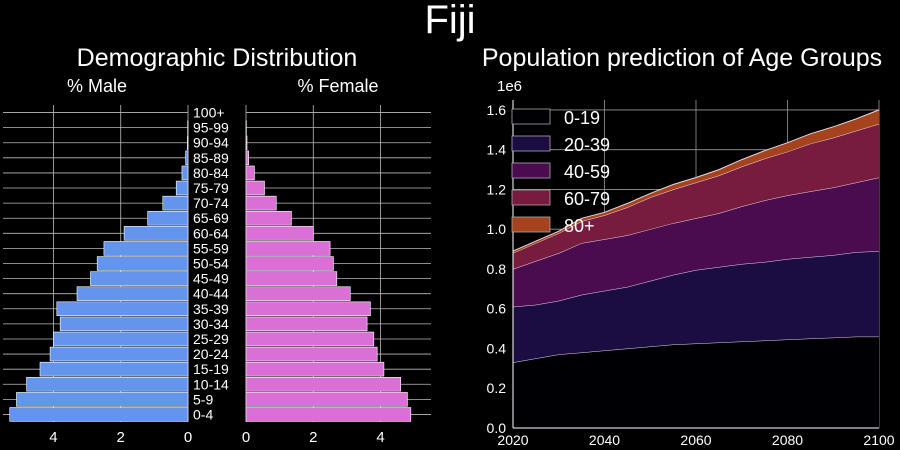 Image resolution: width=900 pixels, height=450 pixels. Describe the element at coordinates (121, 437) in the screenshot. I see `male-x-tick-label: 2` at that location.